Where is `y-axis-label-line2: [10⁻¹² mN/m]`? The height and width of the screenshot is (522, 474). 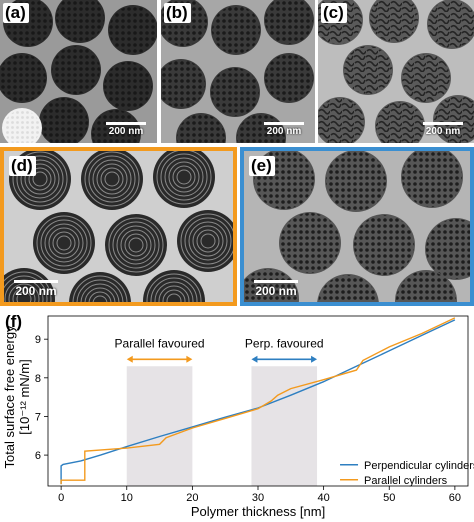
y-axis-label-line2: [10⁻¹² mN/m] is located at coordinates (24, 396).